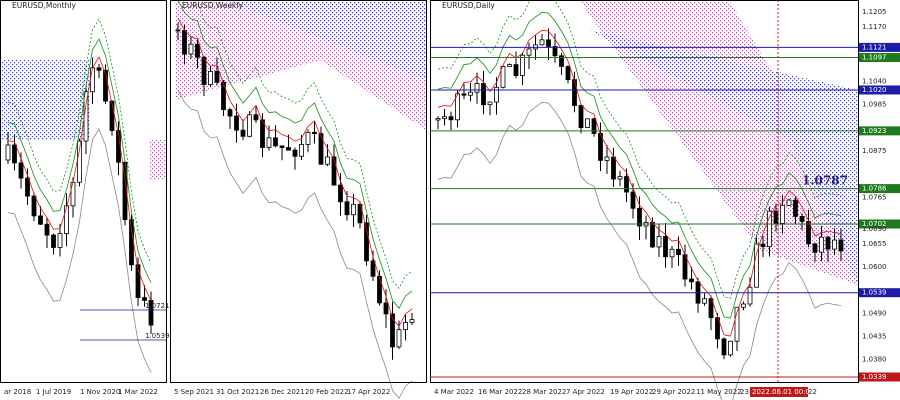 The height and width of the screenshot is (400, 900). I want to click on x-label: 29 Apr 2022, so click(673, 392).